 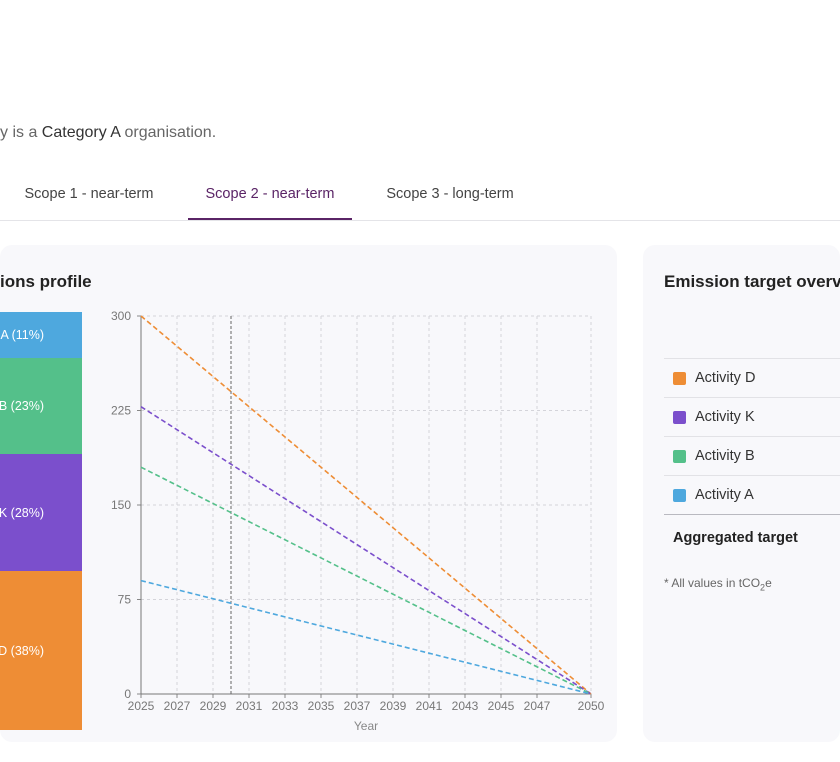 What do you see at coordinates (321, 706) in the screenshot?
I see `x-tick-label: 2035` at bounding box center [321, 706].